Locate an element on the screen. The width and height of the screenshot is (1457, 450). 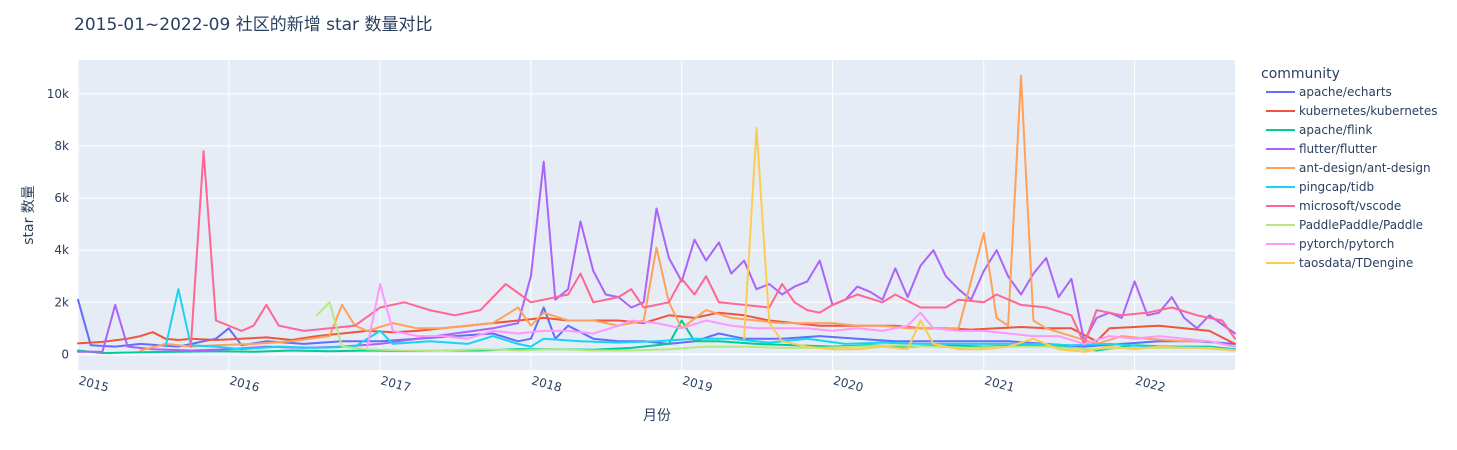
x-axis-title: 月份 is located at coordinates (657, 416).